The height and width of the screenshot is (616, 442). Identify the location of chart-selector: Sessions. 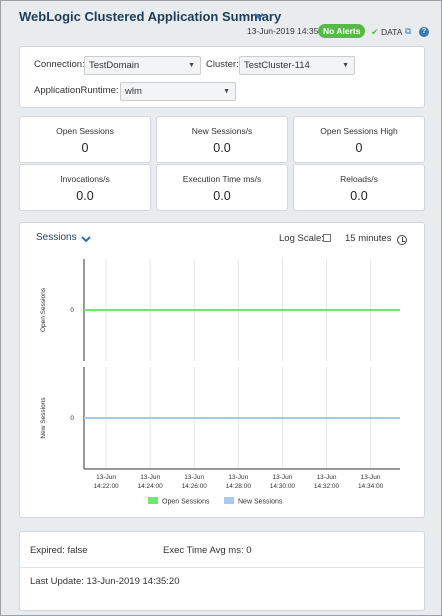
(56, 237).